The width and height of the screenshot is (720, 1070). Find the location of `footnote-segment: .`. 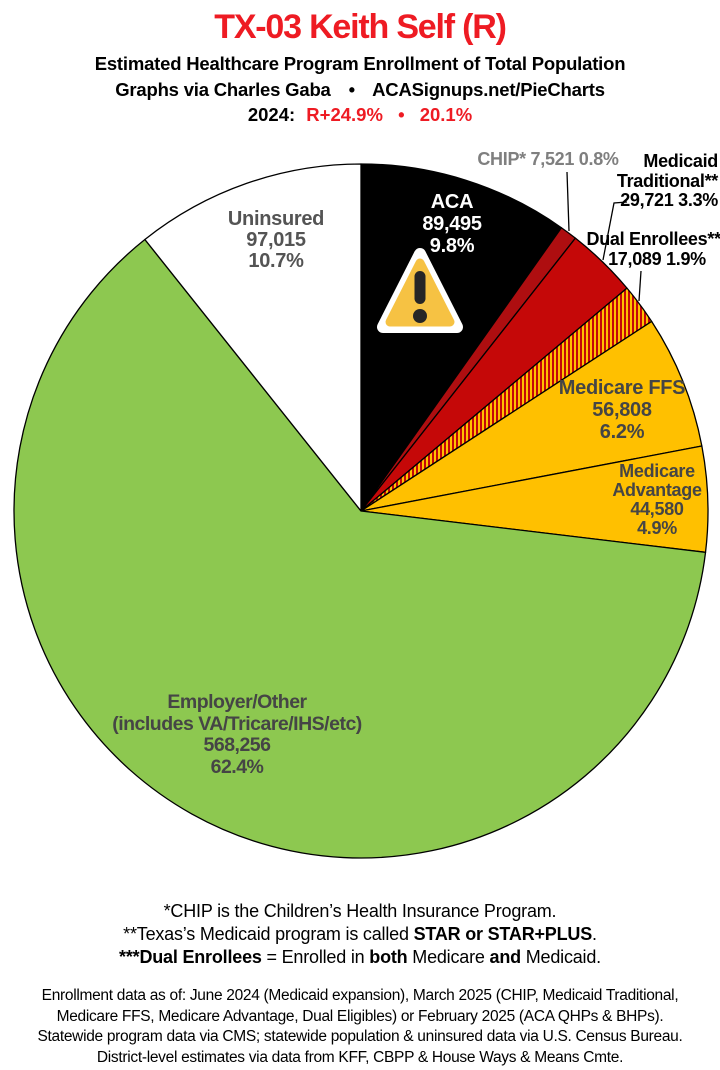

footnote-segment: . is located at coordinates (594, 934).